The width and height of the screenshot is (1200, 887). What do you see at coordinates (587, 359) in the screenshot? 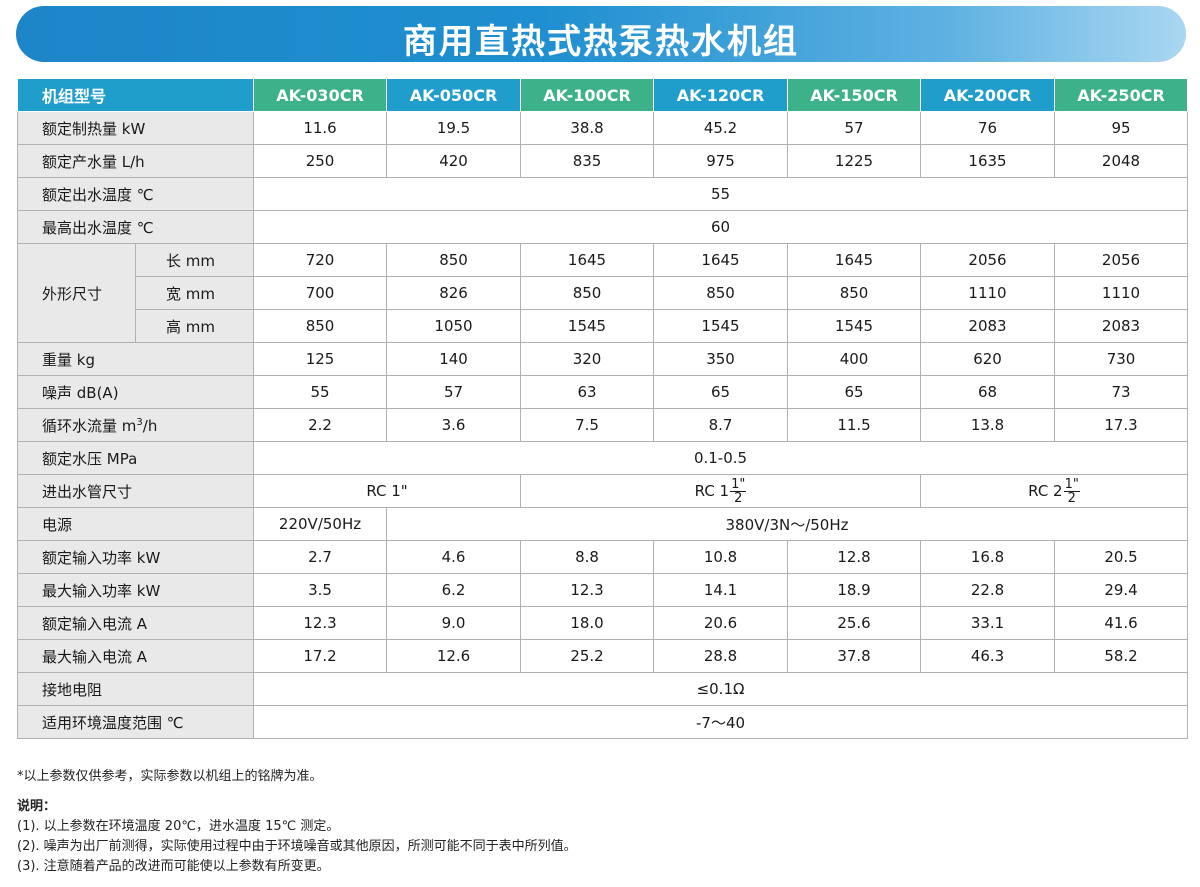
I see `cell: 320` at bounding box center [587, 359].